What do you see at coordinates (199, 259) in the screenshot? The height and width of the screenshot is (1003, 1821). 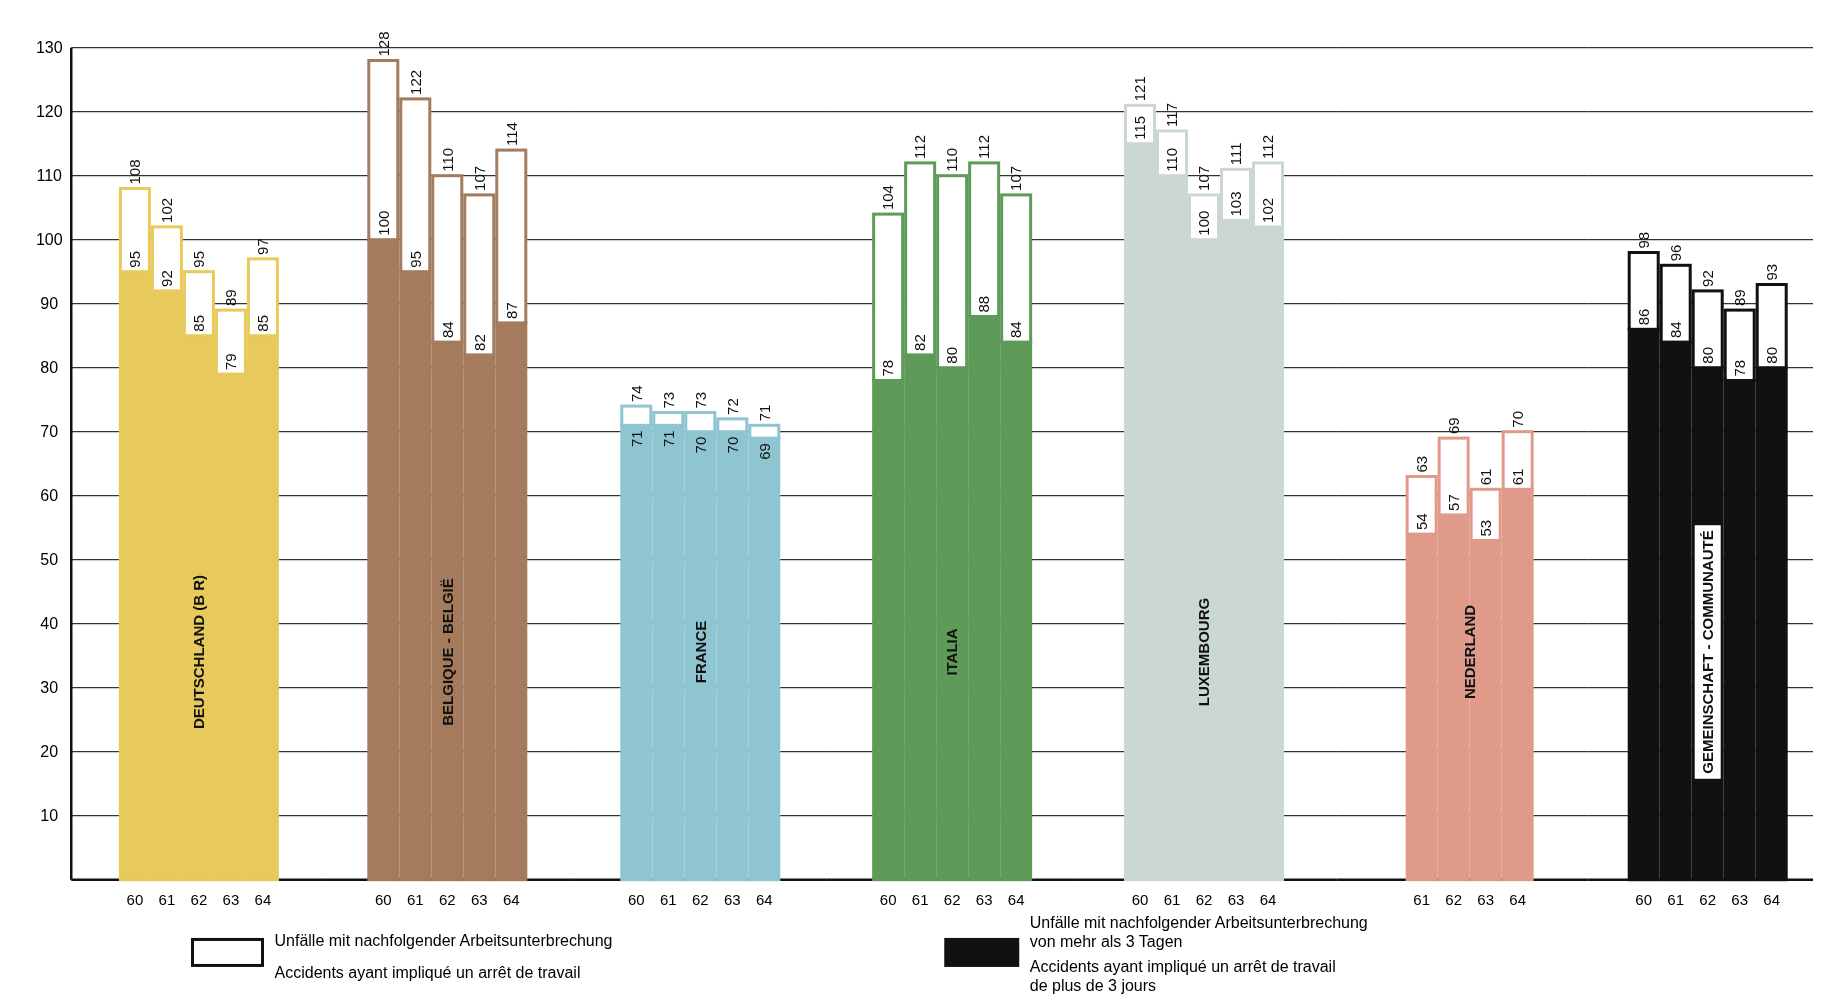 I see `total-label: 95` at bounding box center [199, 259].